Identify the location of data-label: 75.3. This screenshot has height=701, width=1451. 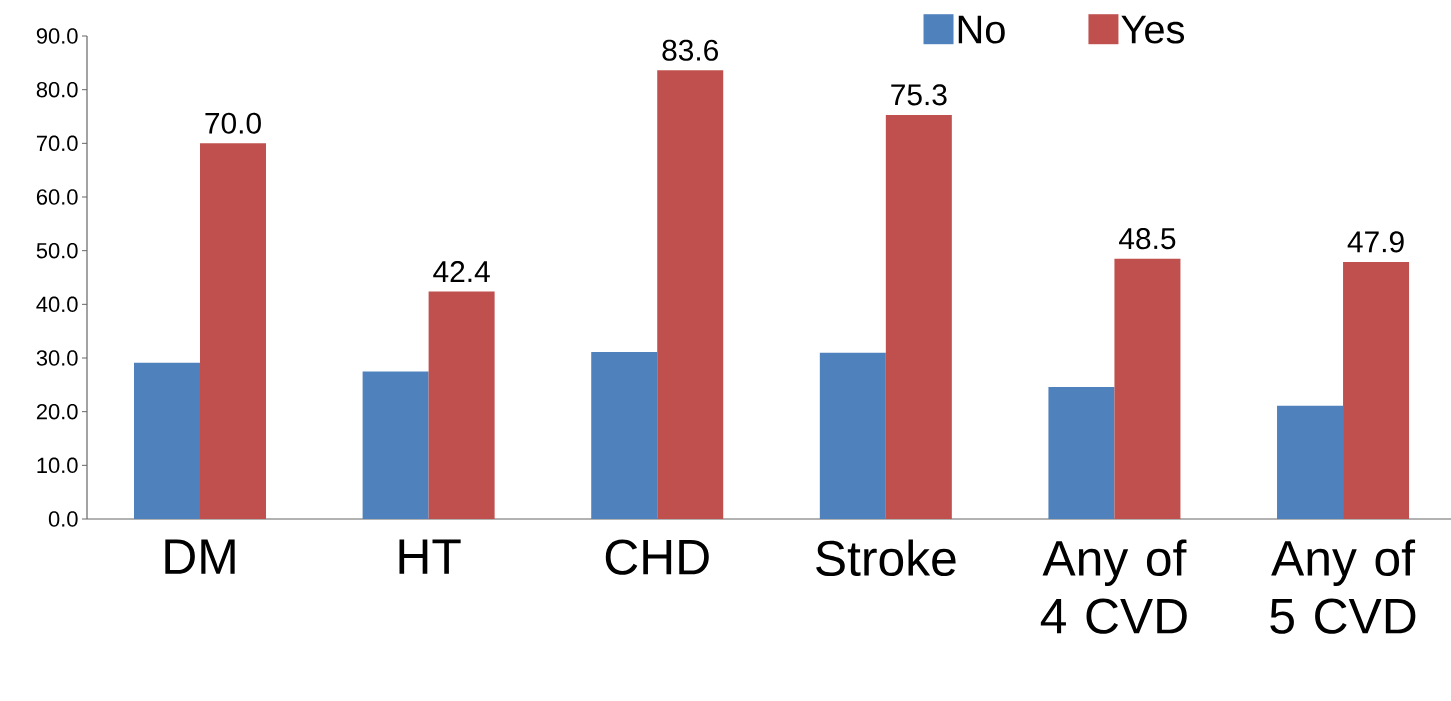
(919, 95).